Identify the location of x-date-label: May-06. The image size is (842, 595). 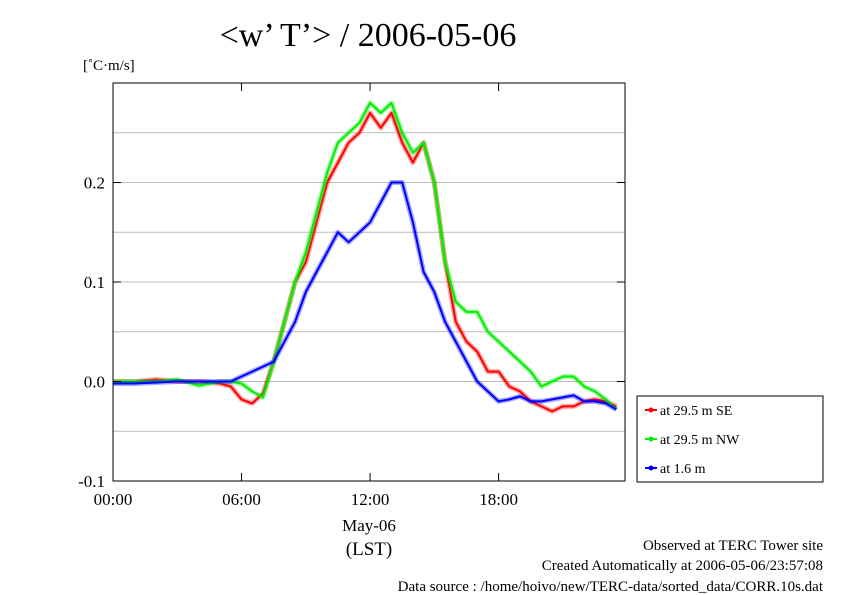
(369, 525).